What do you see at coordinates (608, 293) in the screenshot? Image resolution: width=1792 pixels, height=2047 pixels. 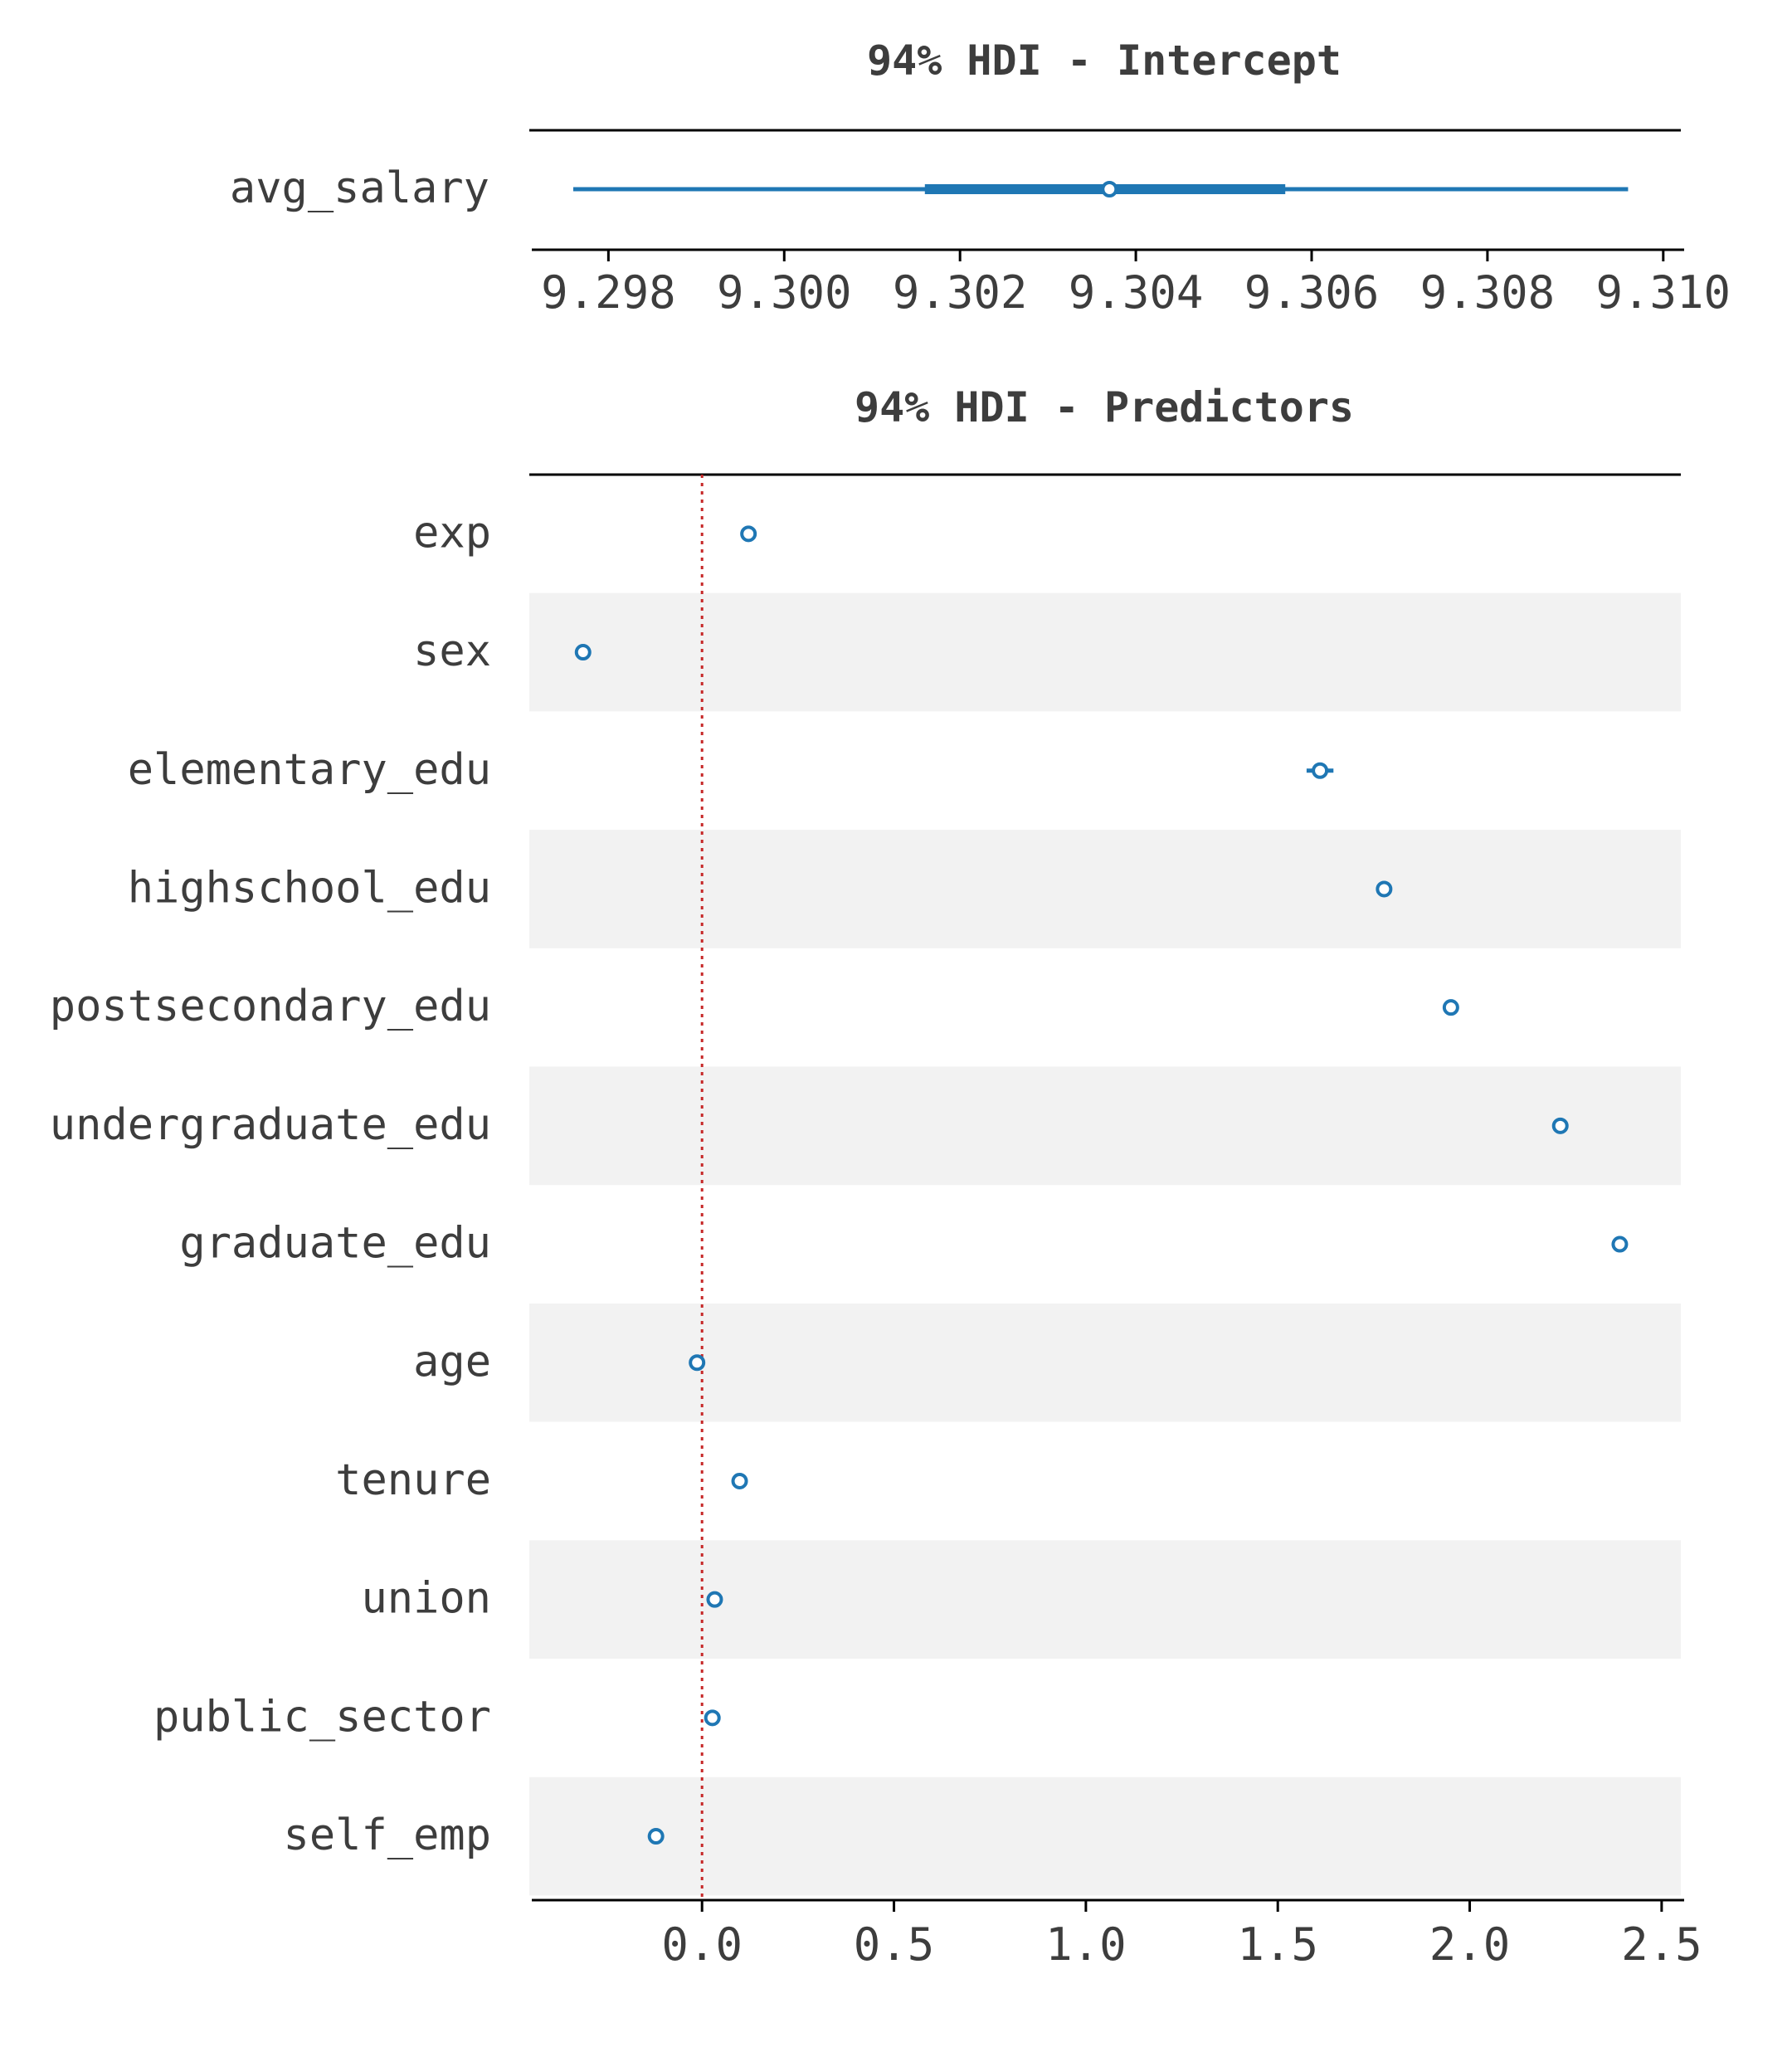 I see `xtick-label-9-298: 9.298` at bounding box center [608, 293].